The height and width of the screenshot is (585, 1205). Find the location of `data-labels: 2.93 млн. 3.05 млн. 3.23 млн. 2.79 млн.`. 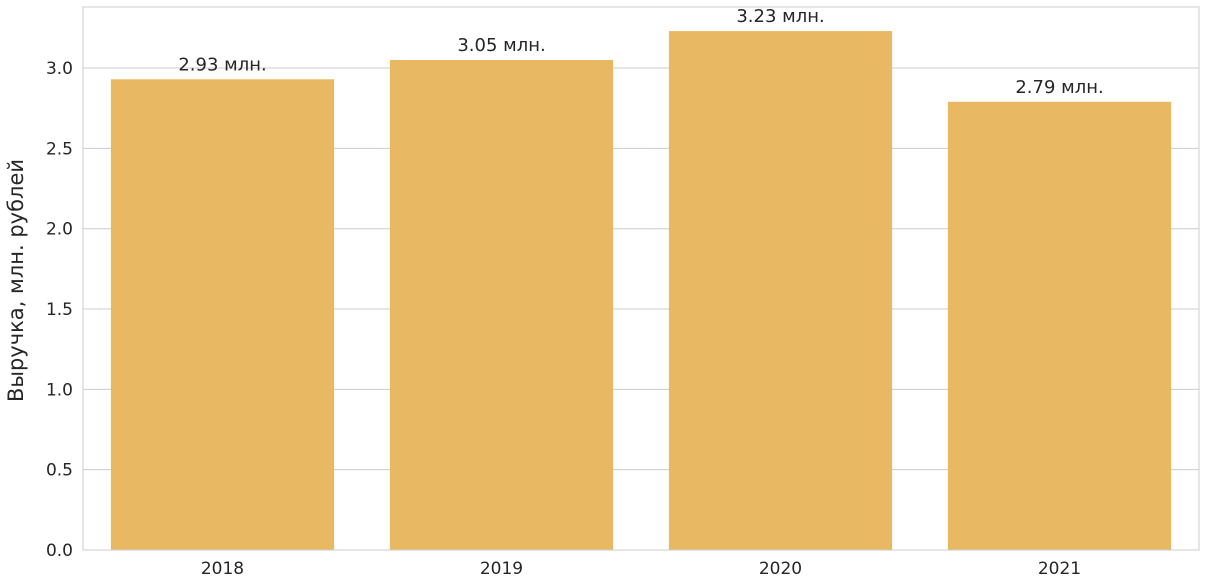

data-labels: 2.93 млн. 3.05 млн. 3.23 млн. 2.79 млн. is located at coordinates (640, 52).